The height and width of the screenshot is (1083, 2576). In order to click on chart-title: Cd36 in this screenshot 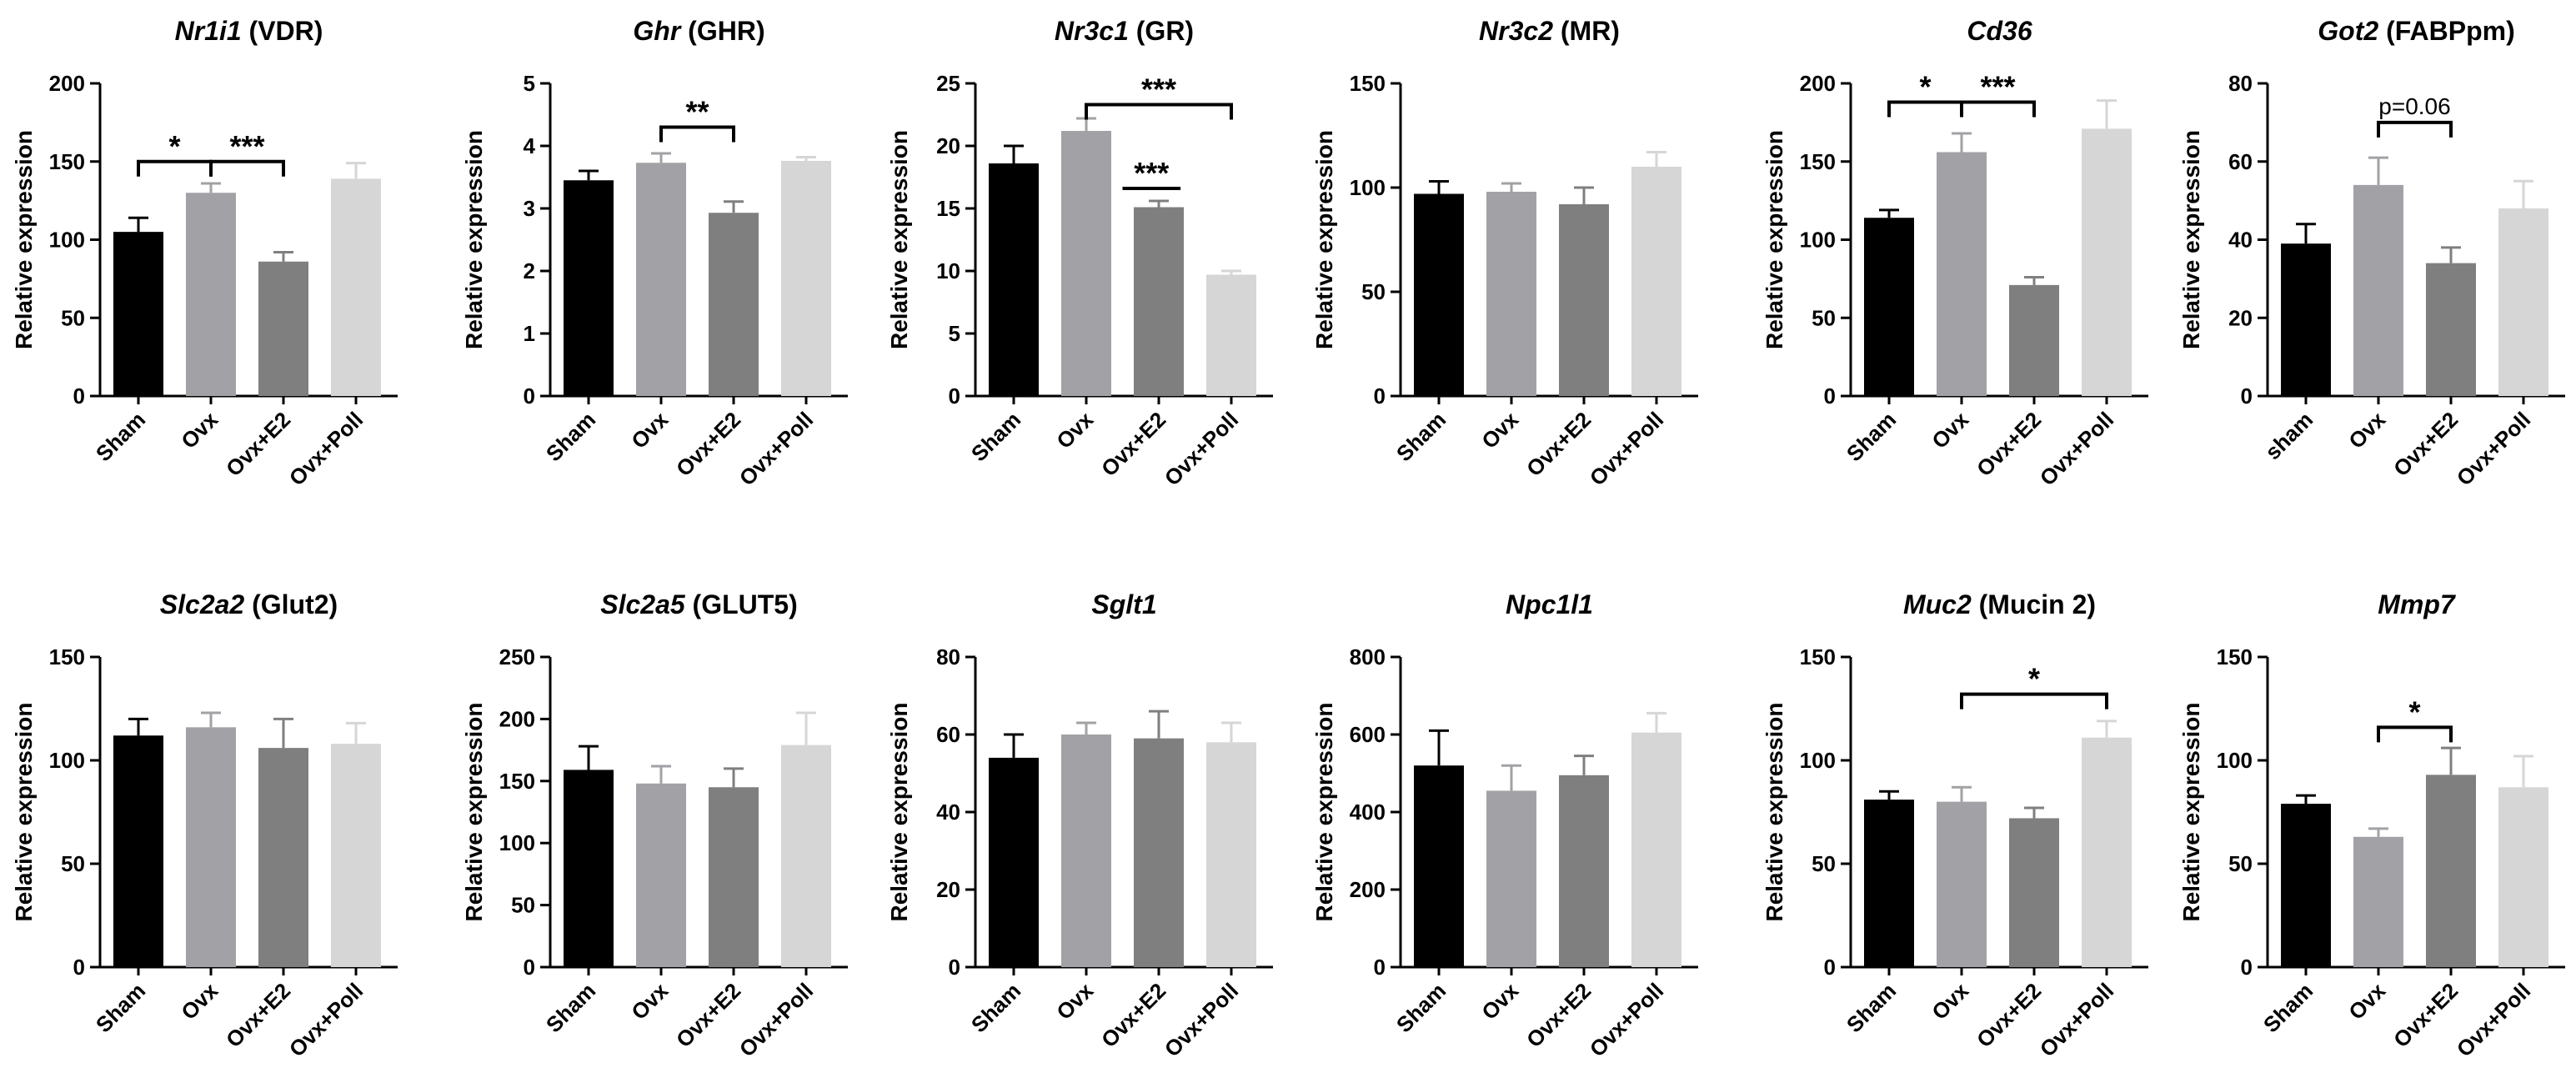, I will do `click(1999, 31)`.